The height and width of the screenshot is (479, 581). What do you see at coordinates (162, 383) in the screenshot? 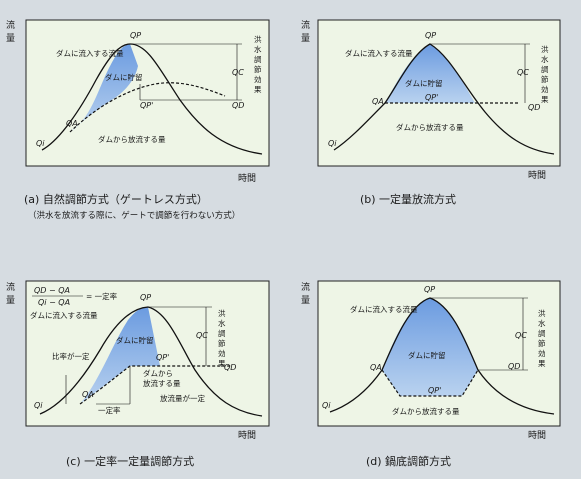
I see `label-outflow-2: 放流する量` at bounding box center [162, 383].